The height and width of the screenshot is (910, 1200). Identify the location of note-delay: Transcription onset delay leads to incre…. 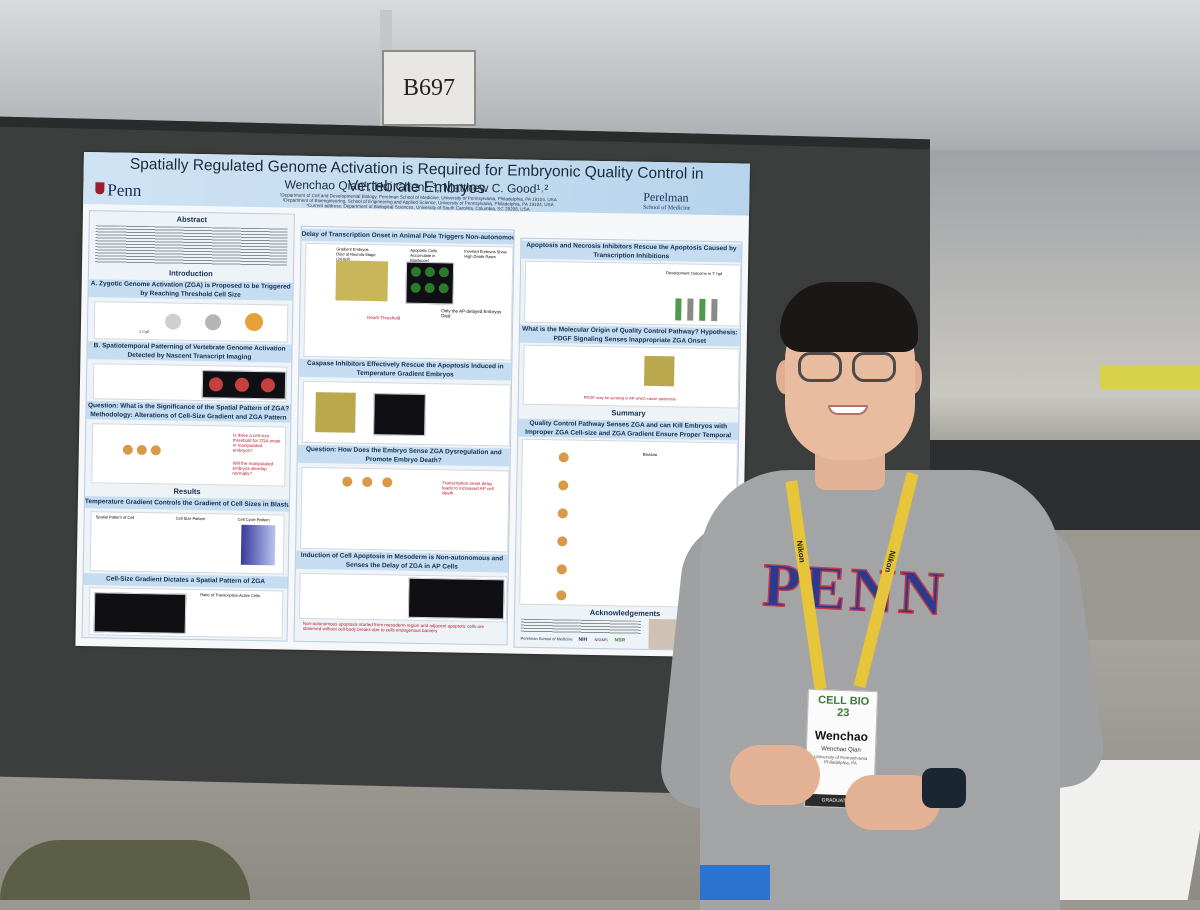
(468, 488).